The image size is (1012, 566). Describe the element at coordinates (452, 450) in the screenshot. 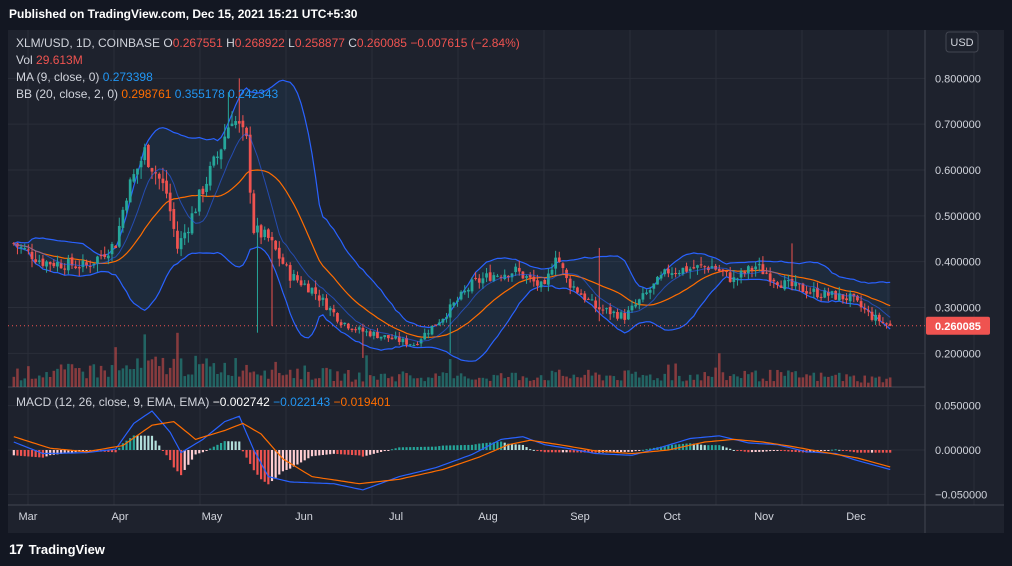

I see `macd-line` at that location.